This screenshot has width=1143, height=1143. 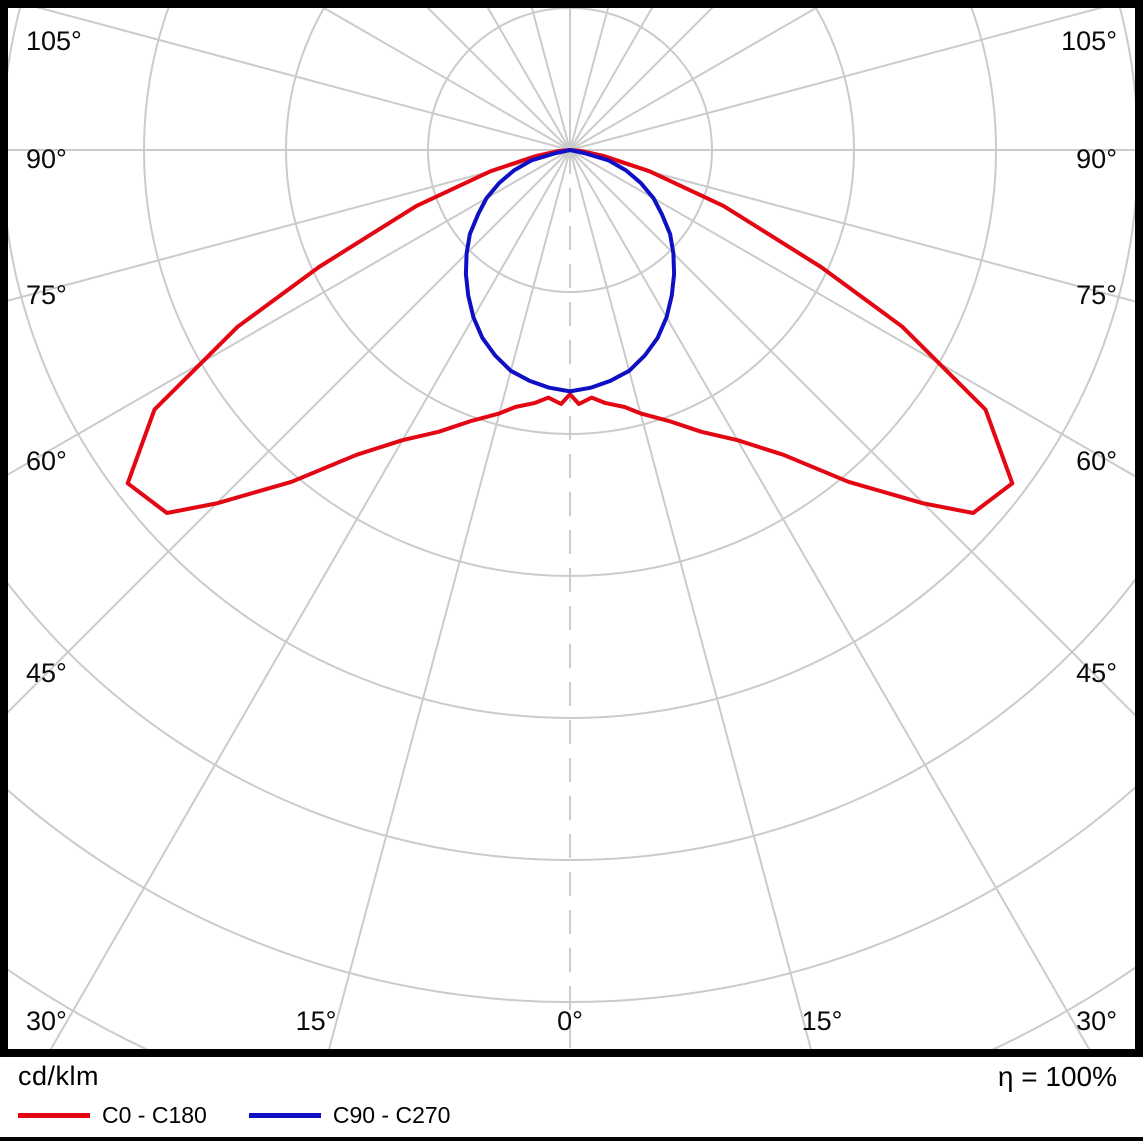 I want to click on unit-label: cd/klm, so click(x=59, y=1076).